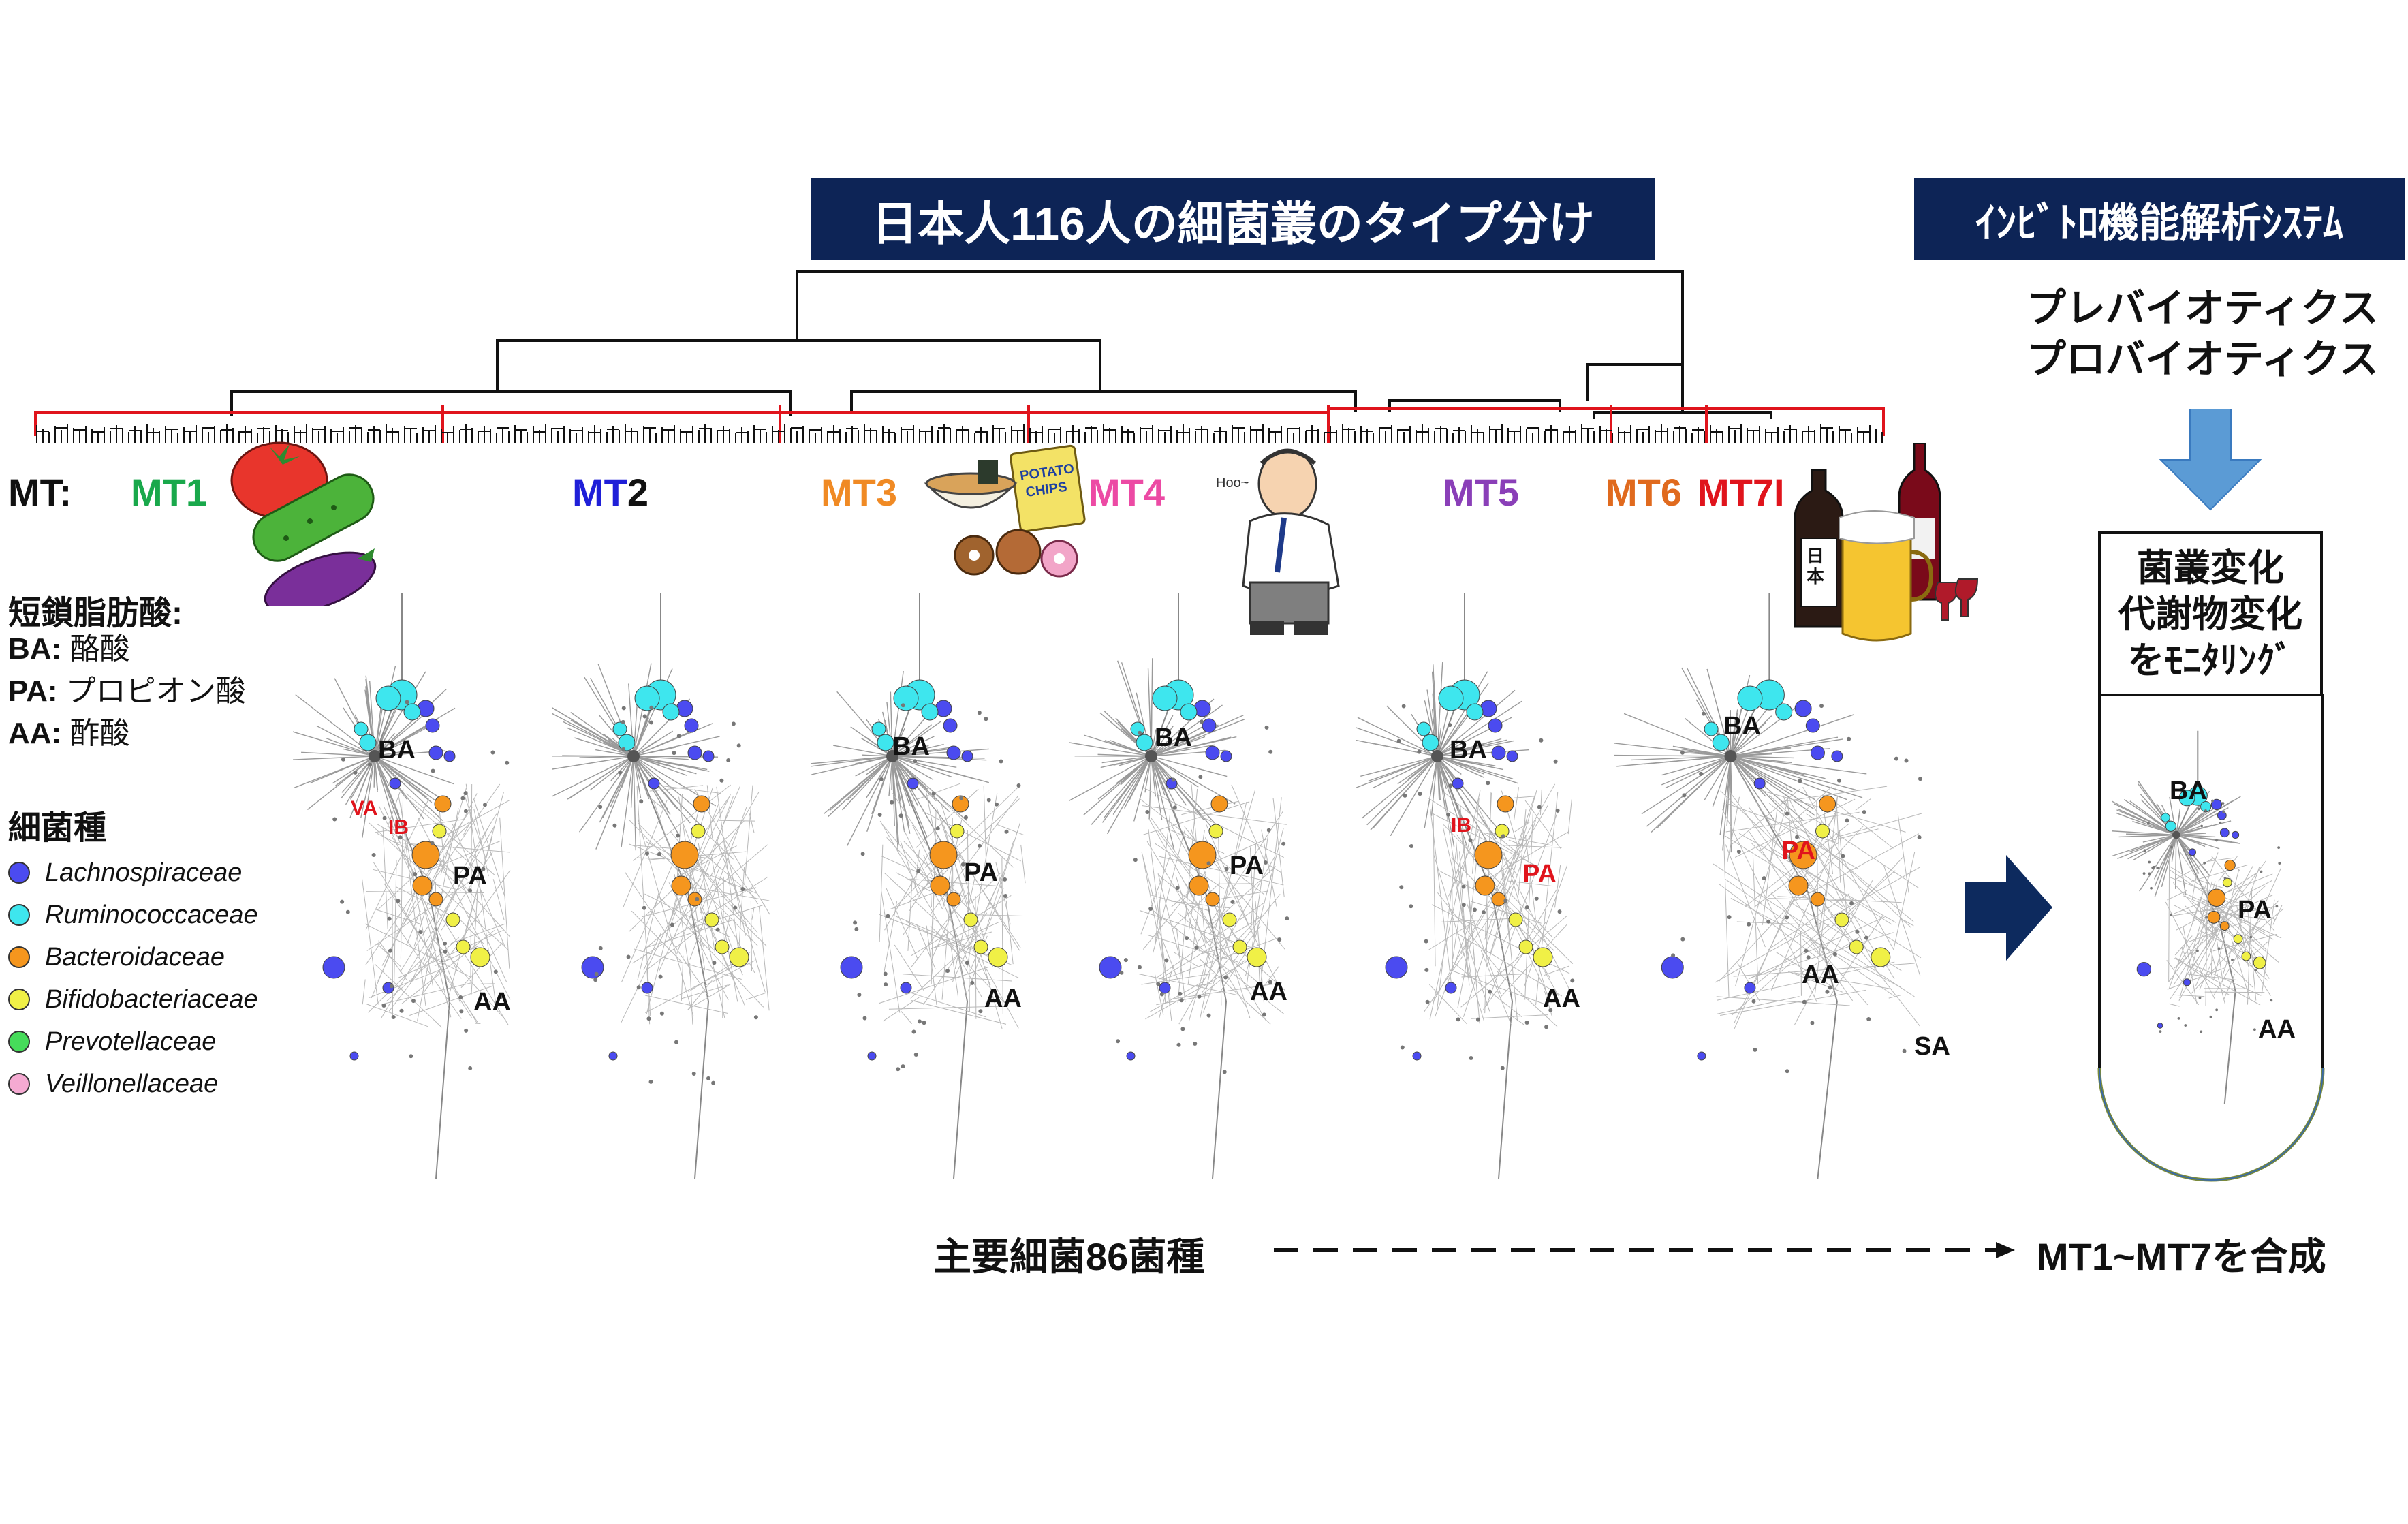 The image size is (2408, 1524). I want to click on scfa-heading: 短鎖脂肪酸:, so click(95, 613).